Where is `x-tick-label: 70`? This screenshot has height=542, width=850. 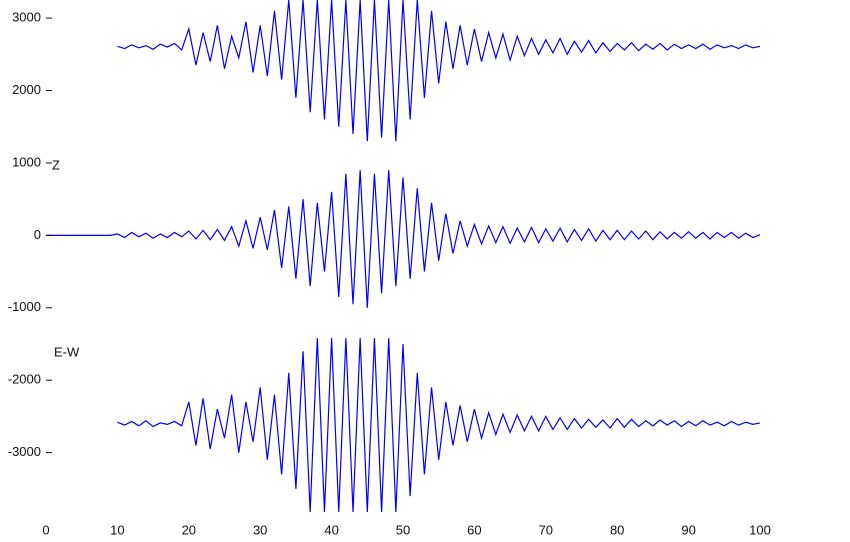 x-tick-label: 70 is located at coordinates (546, 529).